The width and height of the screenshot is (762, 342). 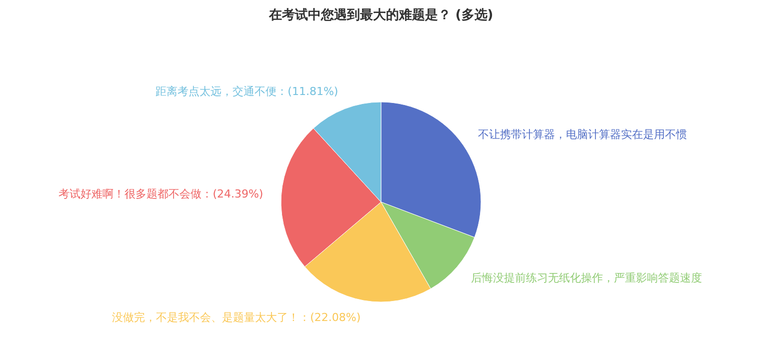 I want to click on slice-label: 距离考点太远，交通不便：(11.81%), so click(x=247, y=91).